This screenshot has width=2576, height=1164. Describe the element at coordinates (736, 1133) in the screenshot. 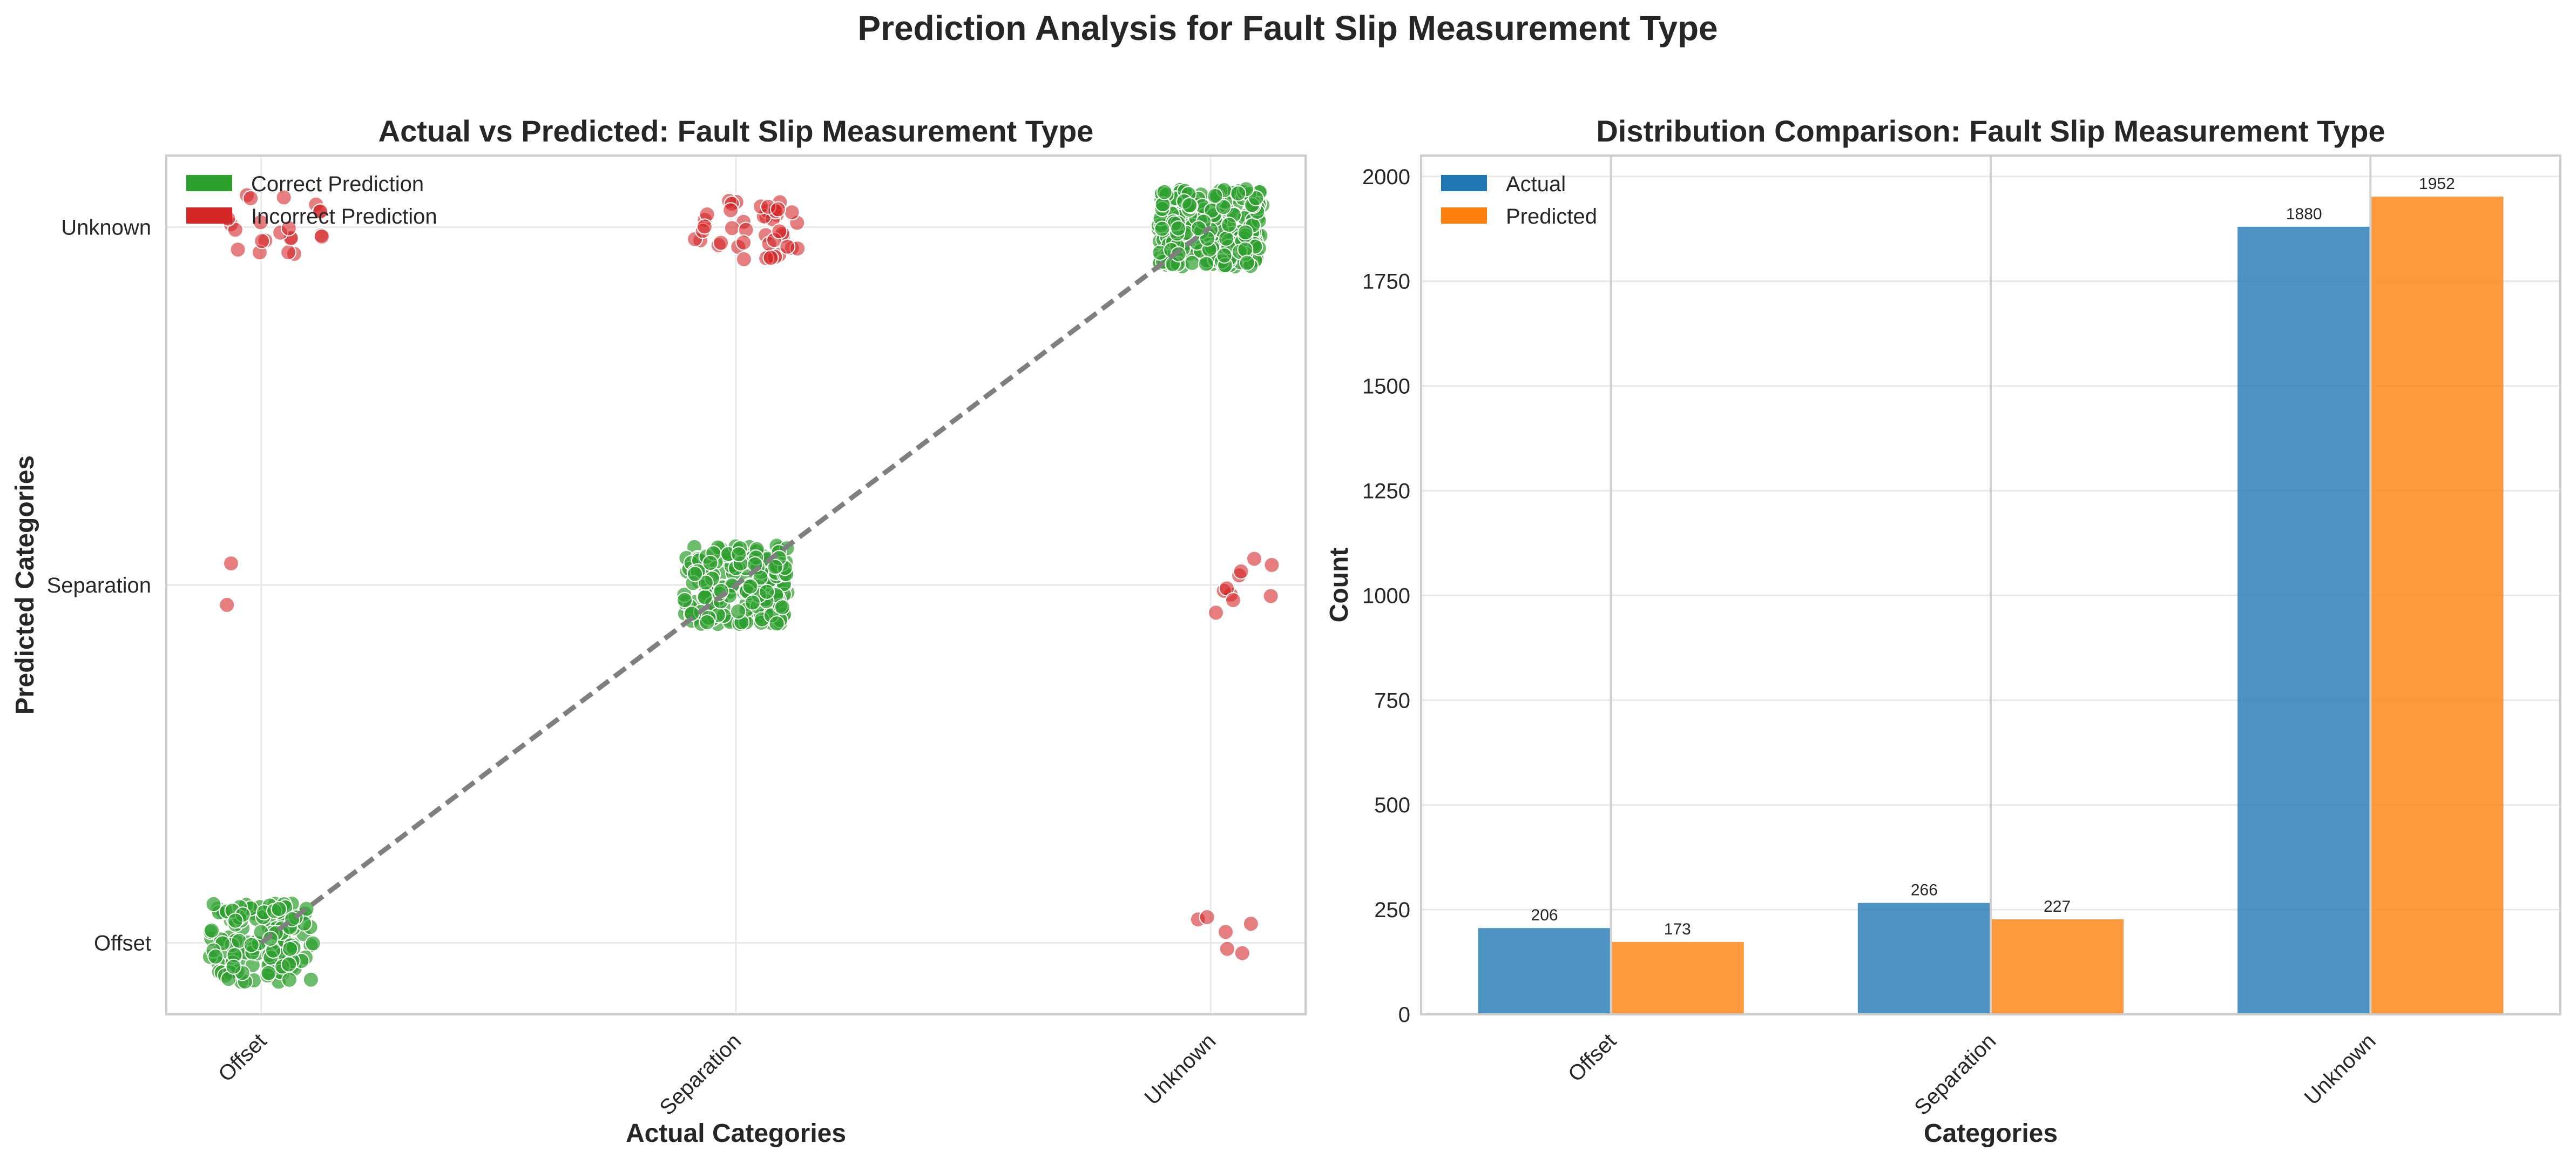

I see `scatter-x-axis-label: Actual Categories` at that location.